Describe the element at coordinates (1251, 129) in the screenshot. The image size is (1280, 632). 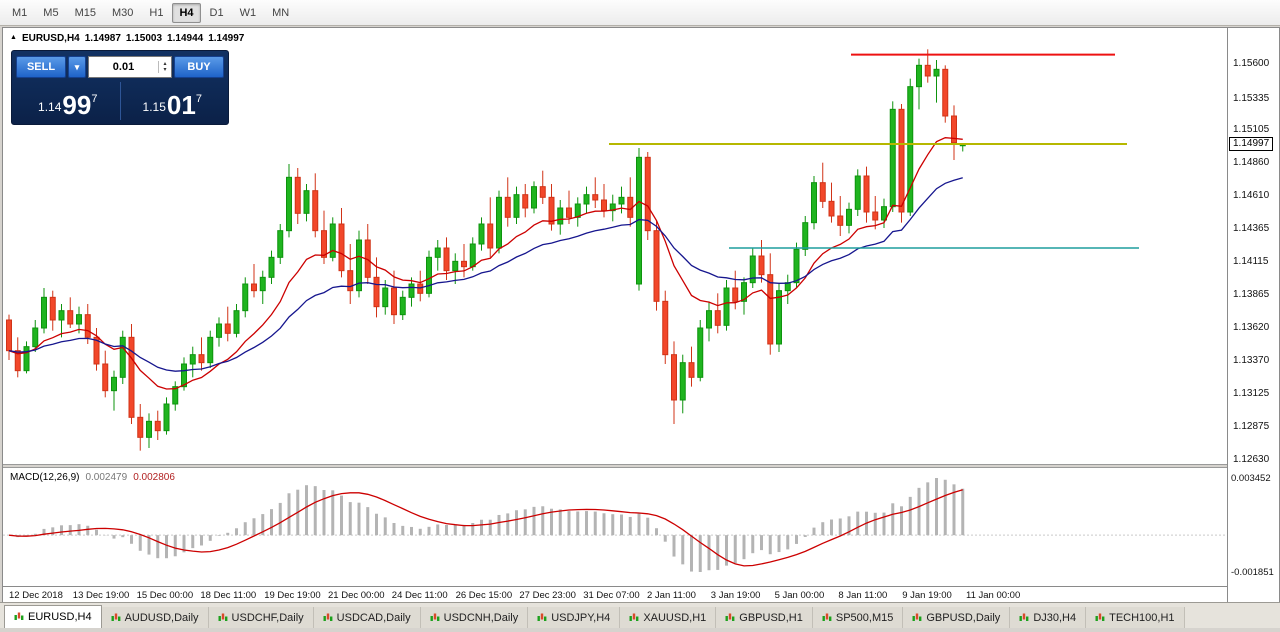
I see `price-axis-label: 1.15105` at that location.